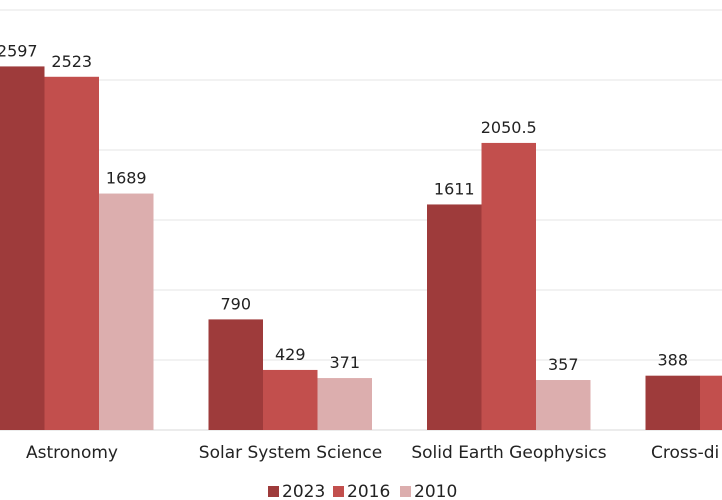  Describe the element at coordinates (368, 491) in the screenshot. I see `legend-label-2016: 2016` at that location.